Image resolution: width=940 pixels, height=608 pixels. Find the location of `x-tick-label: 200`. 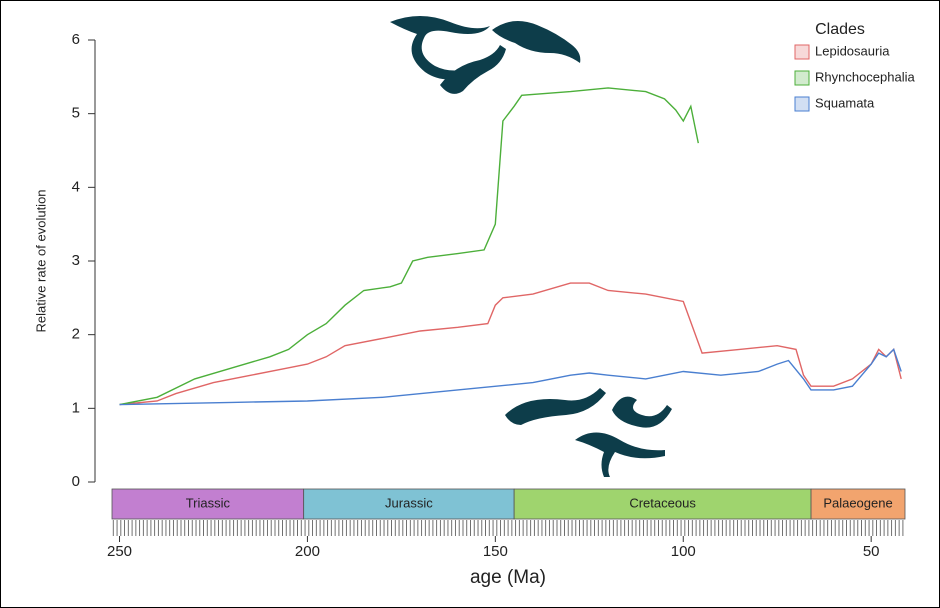

x-tick-label: 200 is located at coordinates (307, 551).